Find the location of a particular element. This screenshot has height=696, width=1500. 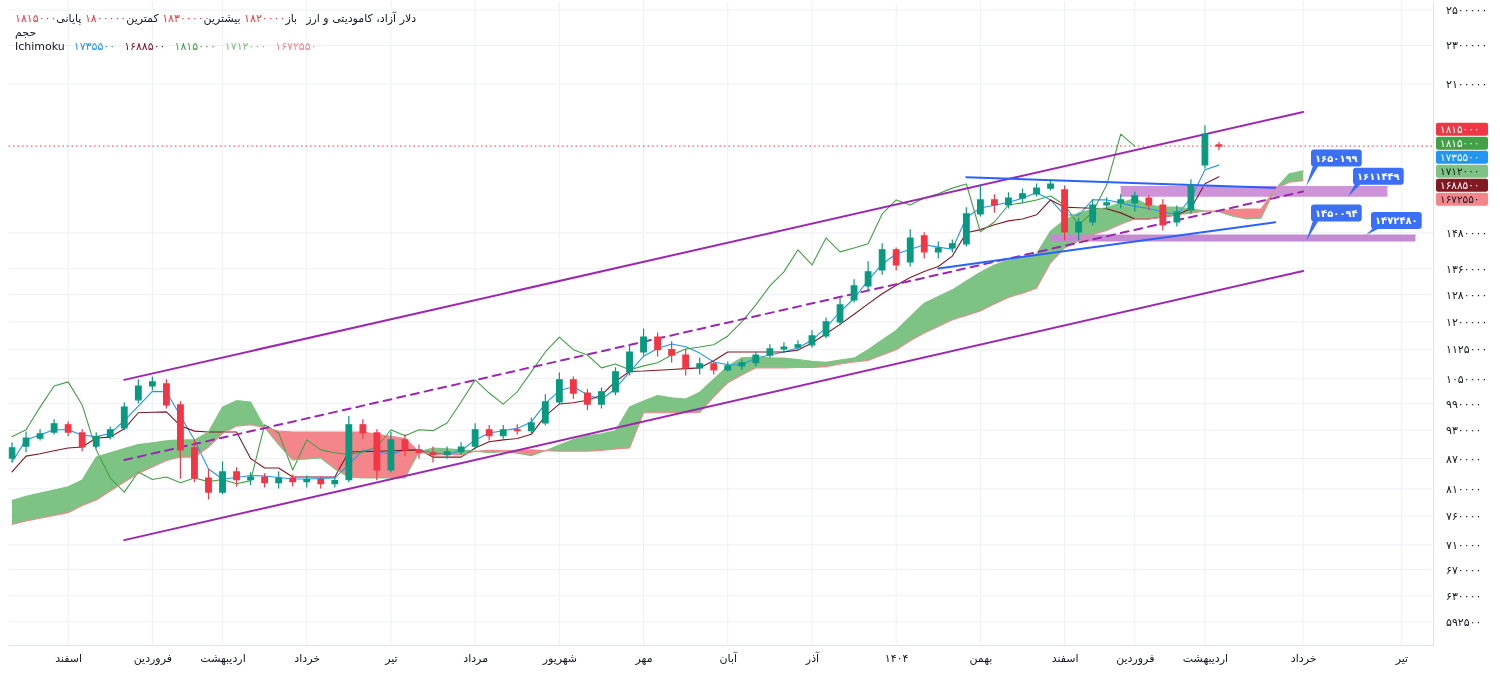

annotation: ۱۸۱۵۰۰۰ is located at coordinates (195, 46).